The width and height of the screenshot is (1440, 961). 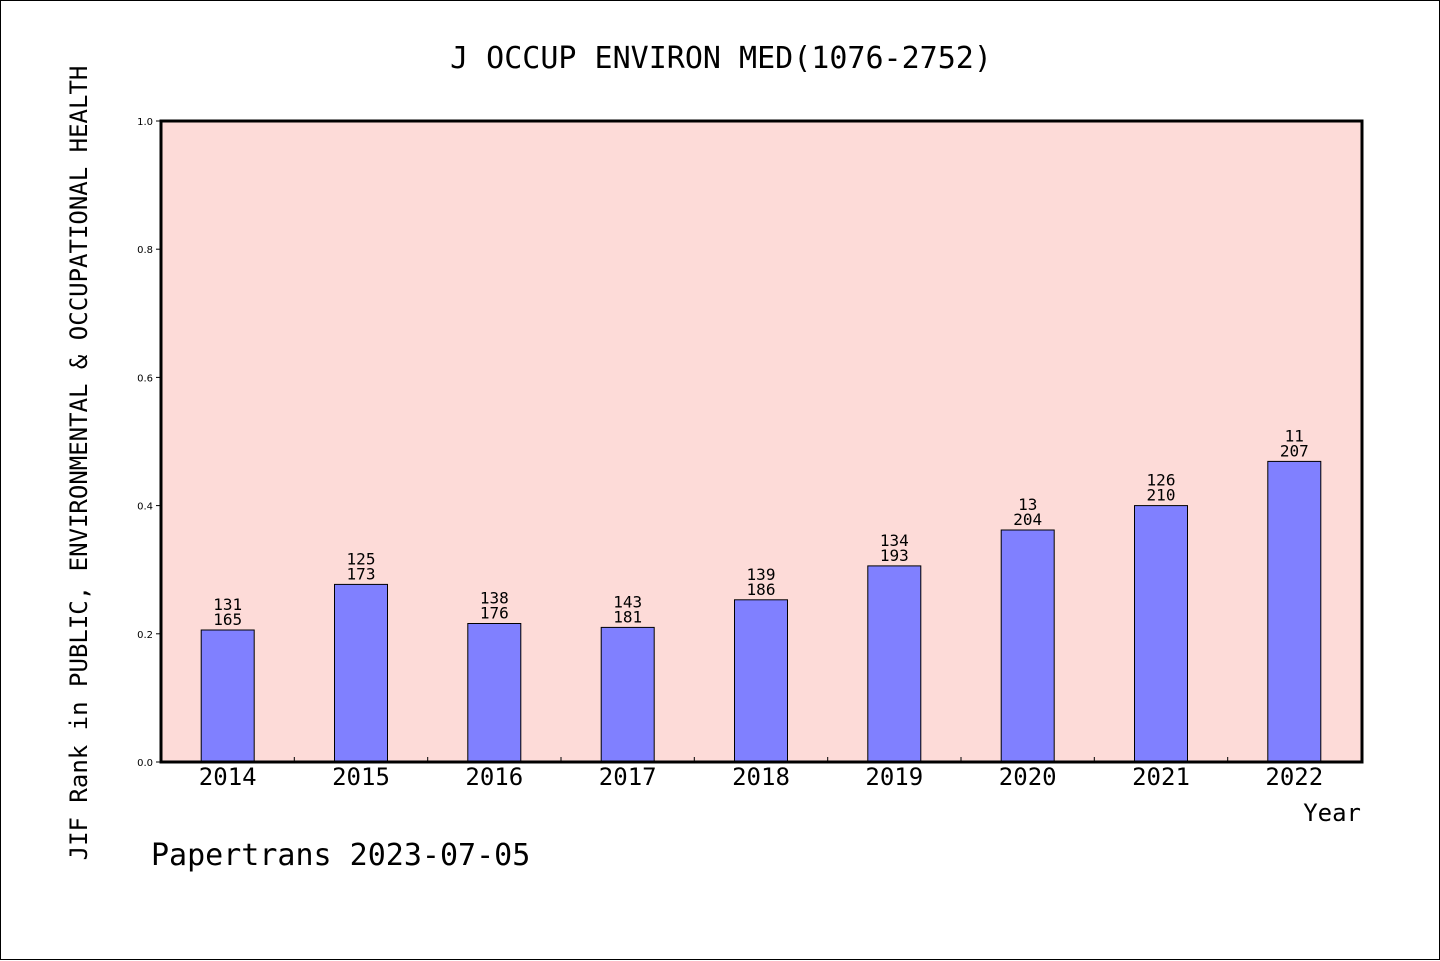 I want to click on bar-label-bottom-2020: 204, so click(x=1027, y=519).